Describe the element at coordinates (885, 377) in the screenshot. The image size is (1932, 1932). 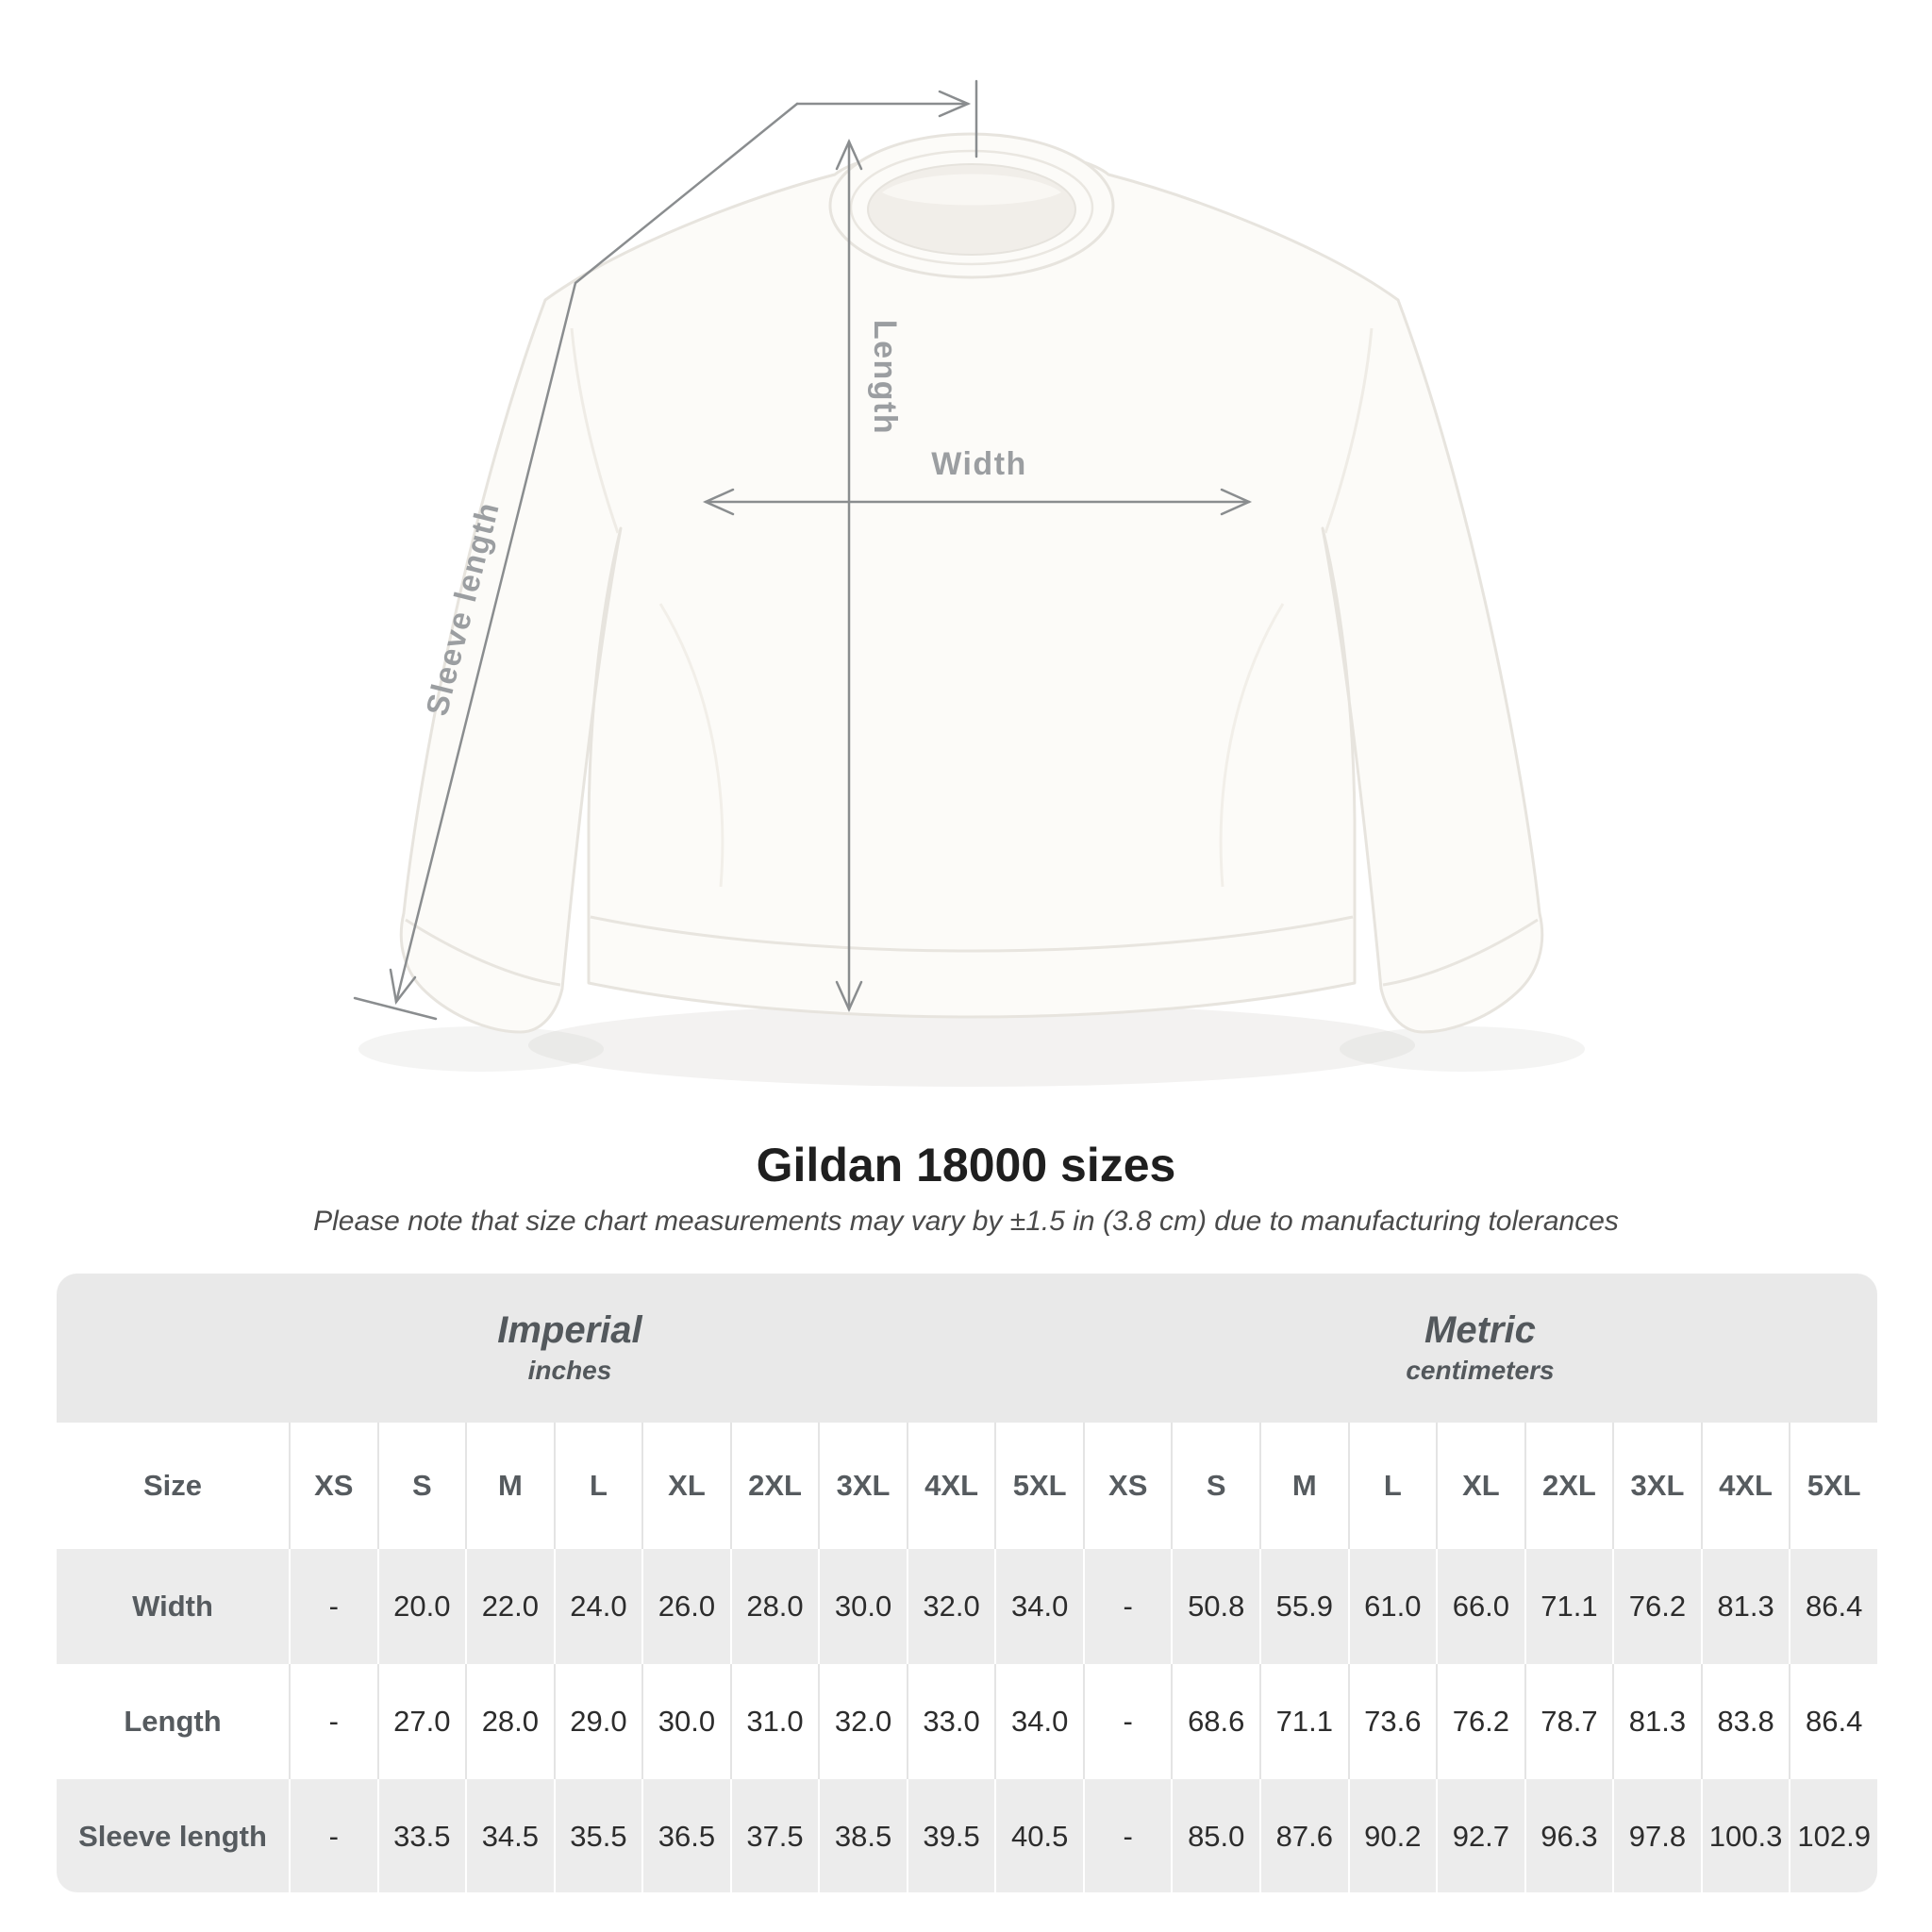
I see `length-label: Length` at that location.